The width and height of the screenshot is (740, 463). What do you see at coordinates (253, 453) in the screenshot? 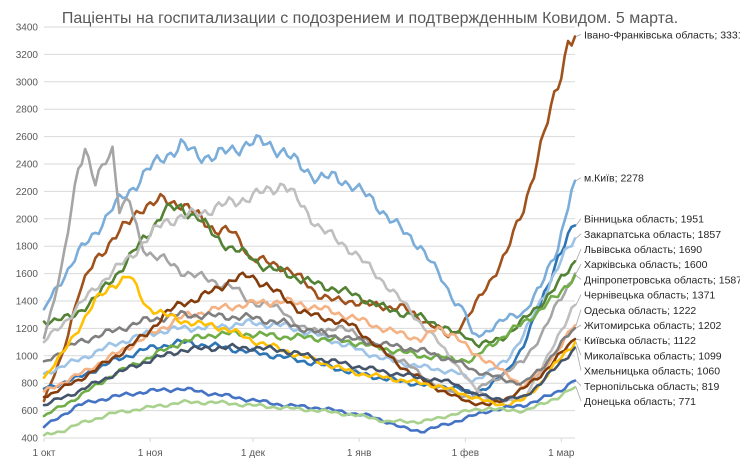
I see `x-tick-label: 1 дек` at bounding box center [253, 453].